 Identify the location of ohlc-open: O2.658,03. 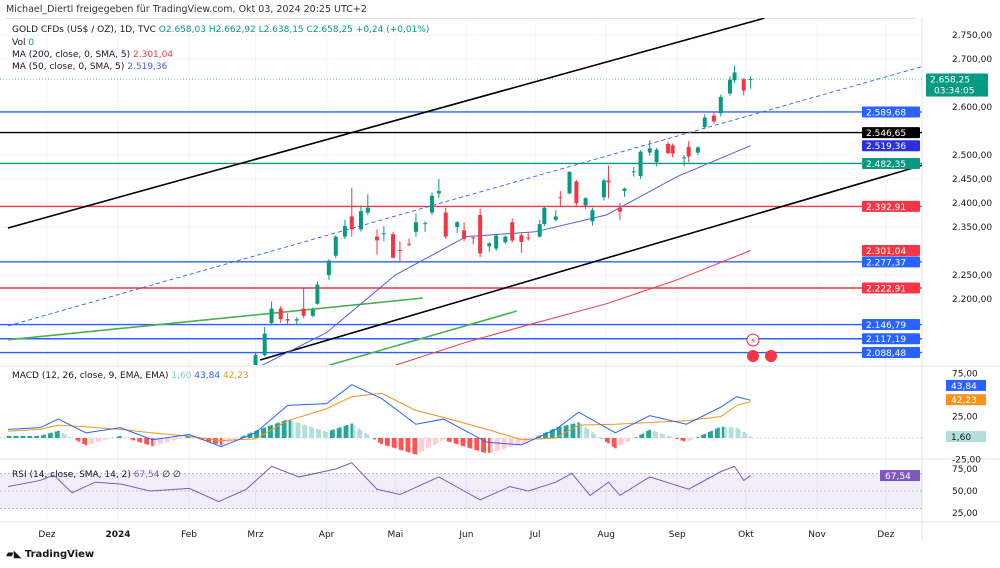
(182, 30).